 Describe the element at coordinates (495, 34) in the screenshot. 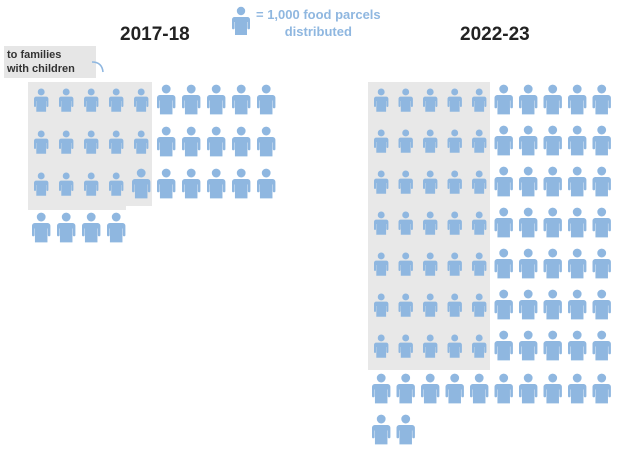

I see `chart-title-2022-23: 2022-23` at that location.